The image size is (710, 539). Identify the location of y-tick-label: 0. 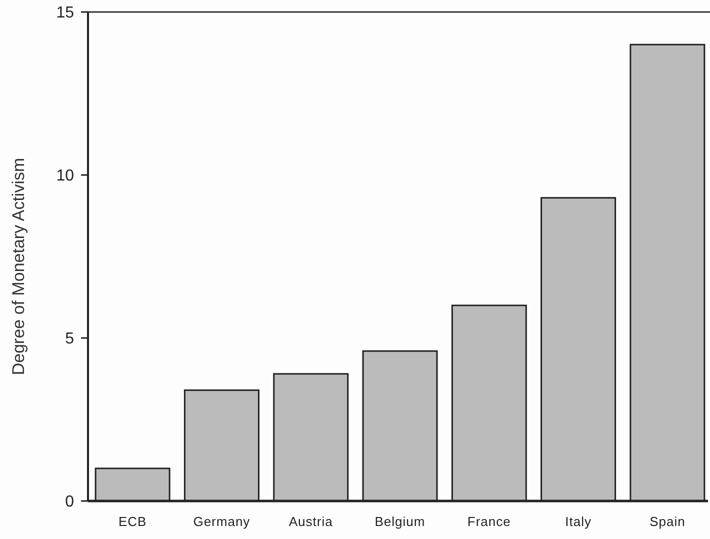
(69, 502).